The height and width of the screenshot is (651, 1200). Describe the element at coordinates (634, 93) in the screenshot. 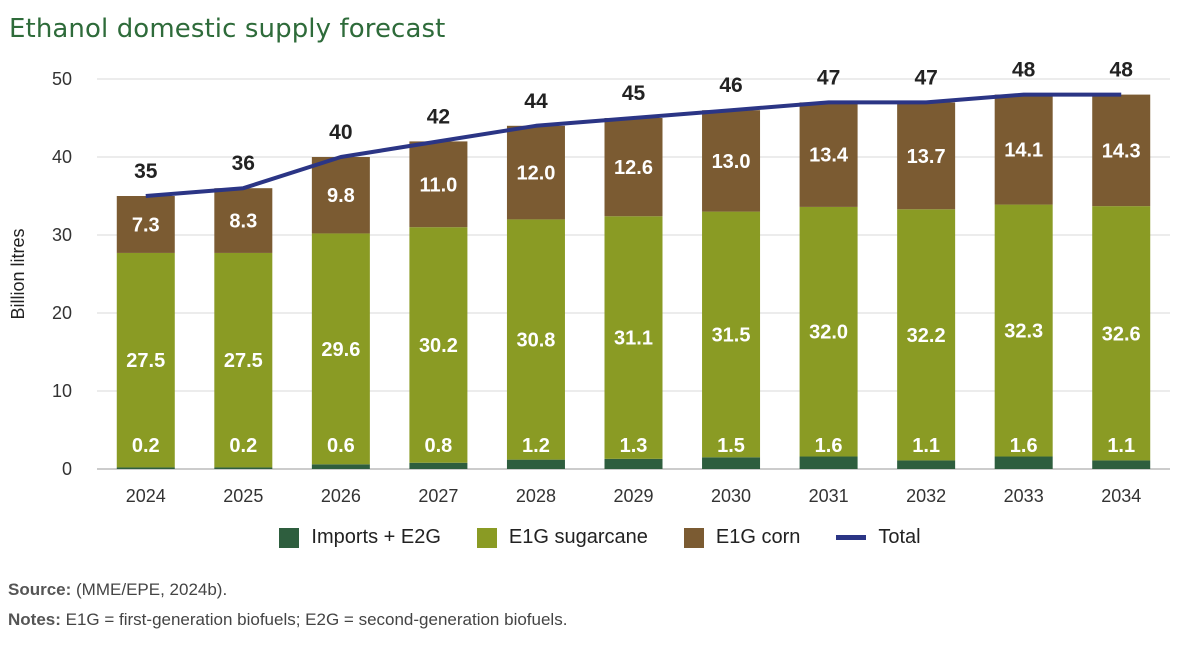

I see `total-label: 45` at that location.